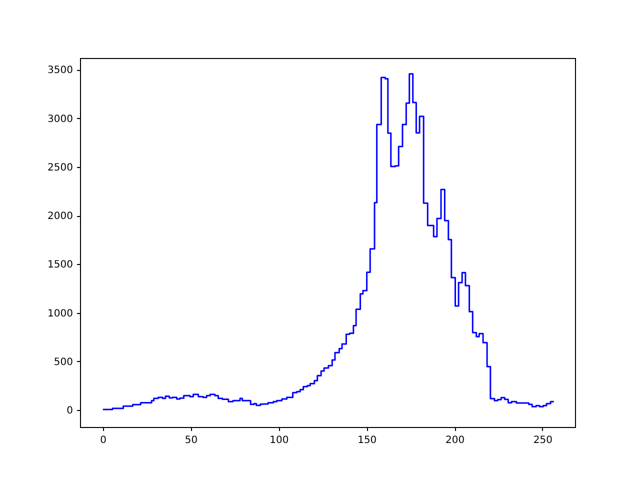 This screenshot has height=480, width=640. Describe the element at coordinates (367, 440) in the screenshot. I see `x-tick-label: 150` at that location.